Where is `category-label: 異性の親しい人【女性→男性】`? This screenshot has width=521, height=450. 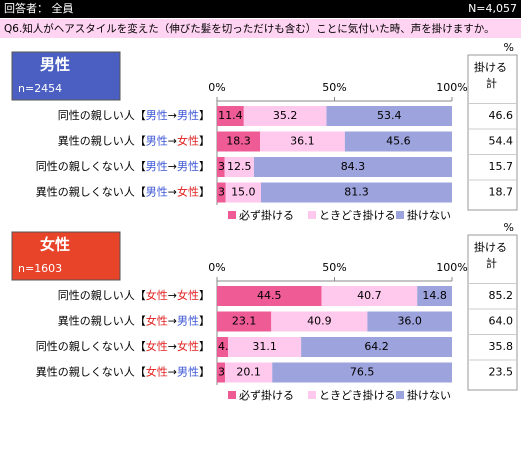
category-label: 異性の親しい人【女性→男性】 is located at coordinates (134, 321).